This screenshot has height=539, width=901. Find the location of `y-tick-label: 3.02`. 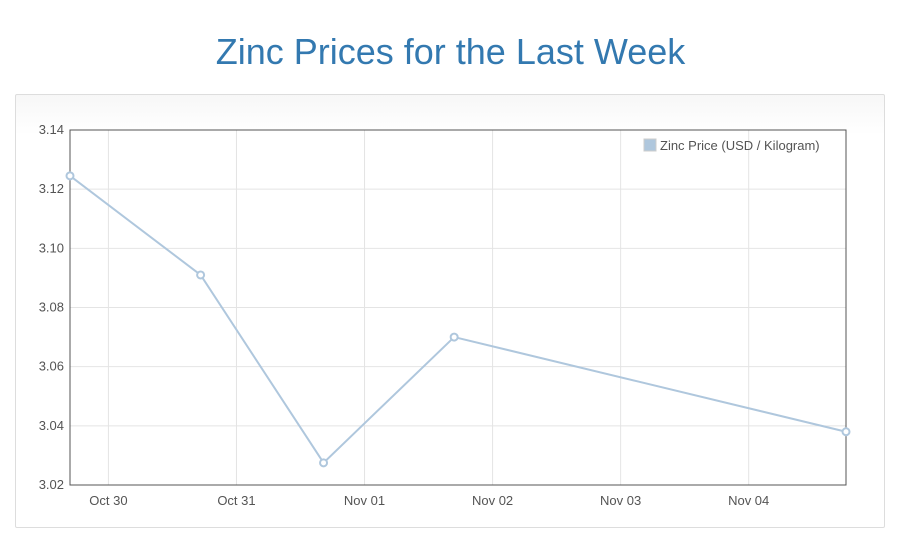

y-tick-label: 3.02 is located at coordinates (51, 484).